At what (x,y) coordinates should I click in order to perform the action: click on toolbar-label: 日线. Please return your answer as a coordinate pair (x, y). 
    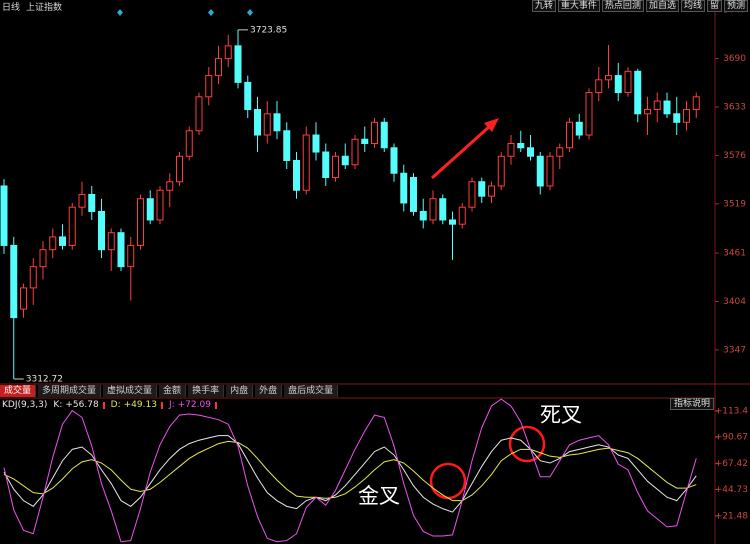
    Looking at the image, I should click on (11, 7).